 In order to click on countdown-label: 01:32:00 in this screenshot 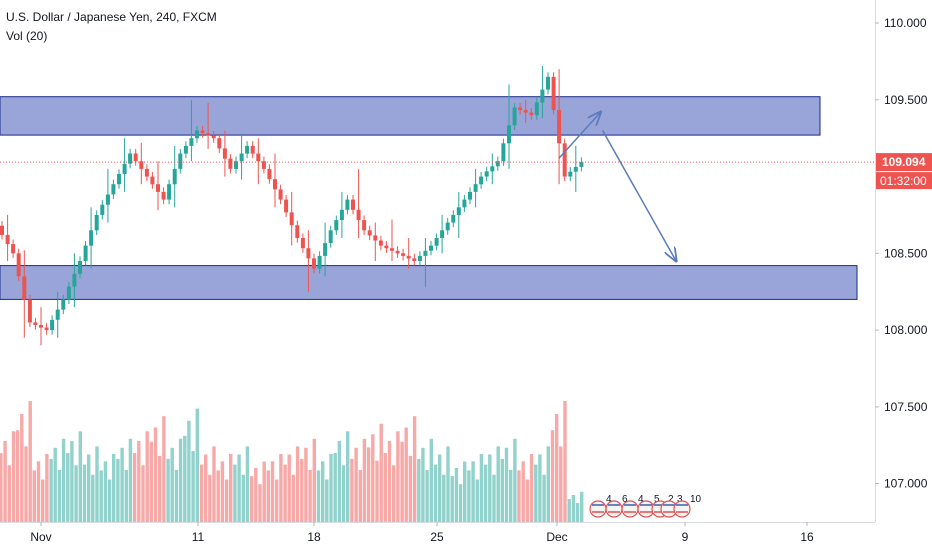, I will do `click(903, 181)`.